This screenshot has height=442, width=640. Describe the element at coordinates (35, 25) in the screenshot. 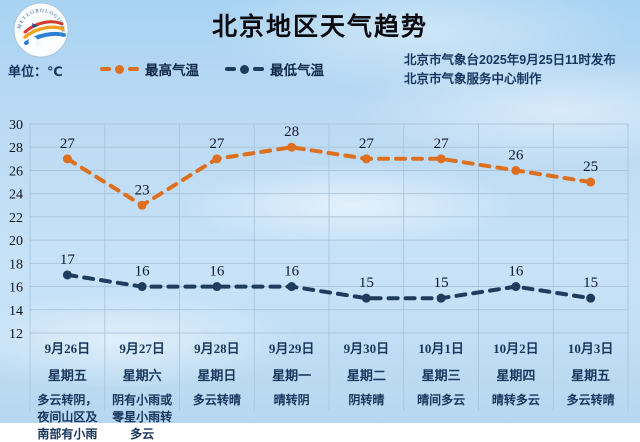

I see `logo-arrow` at that location.